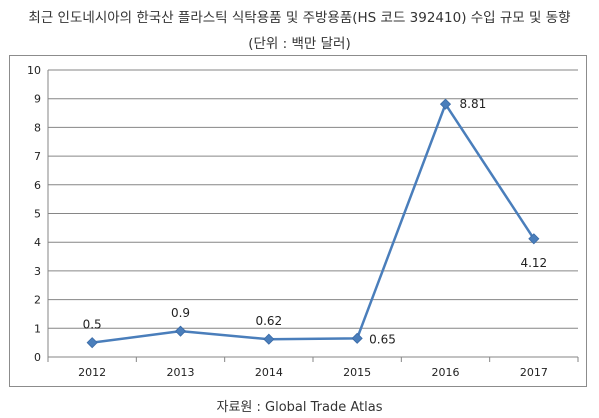 Image resolution: width=599 pixels, height=418 pixels. What do you see at coordinates (268, 321) in the screenshot?
I see `data-label: 0.62` at bounding box center [268, 321].